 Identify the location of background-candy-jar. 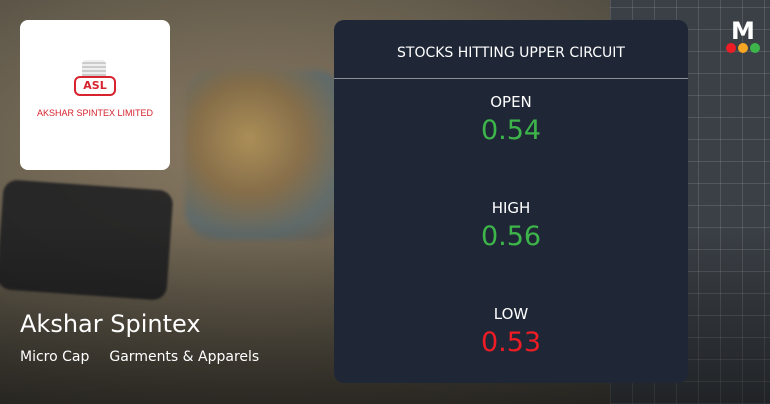
(265, 155).